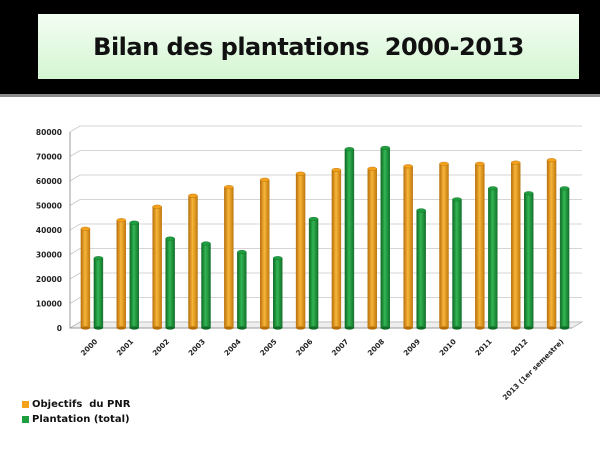 This screenshot has width=600, height=450. What do you see at coordinates (232, 347) in the screenshot?
I see `x-tick-label: 2004` at bounding box center [232, 347].